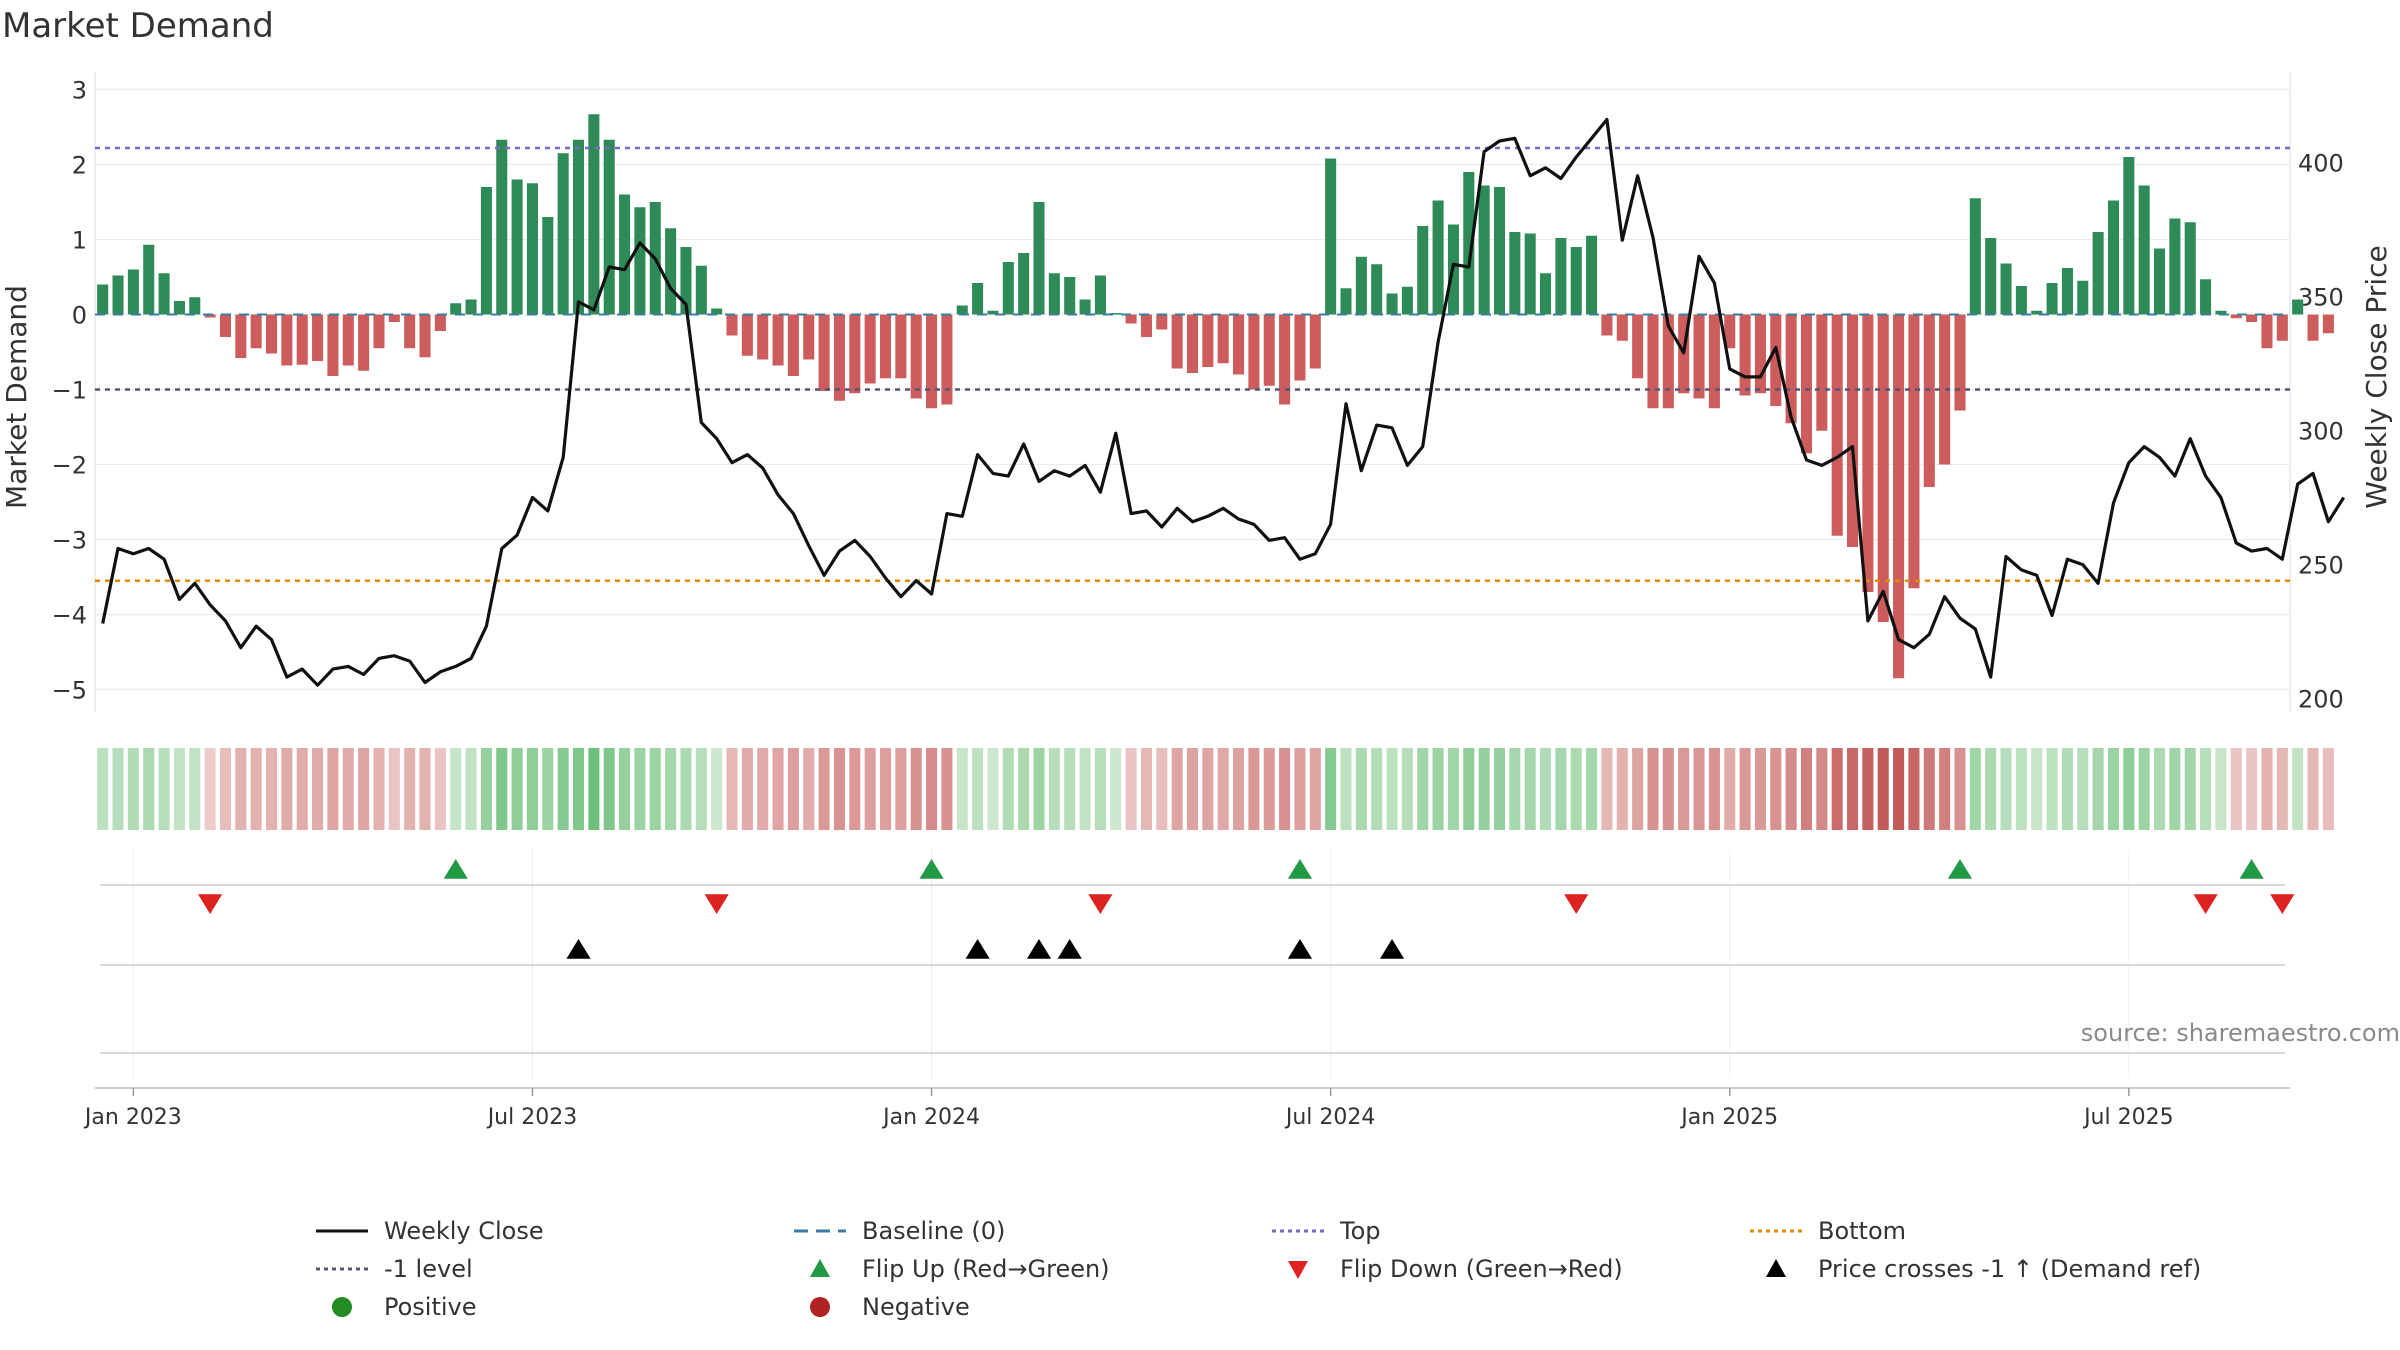  Describe the element at coordinates (2240, 1033) in the screenshot. I see `source-label: source: sharemaestro.com` at that location.